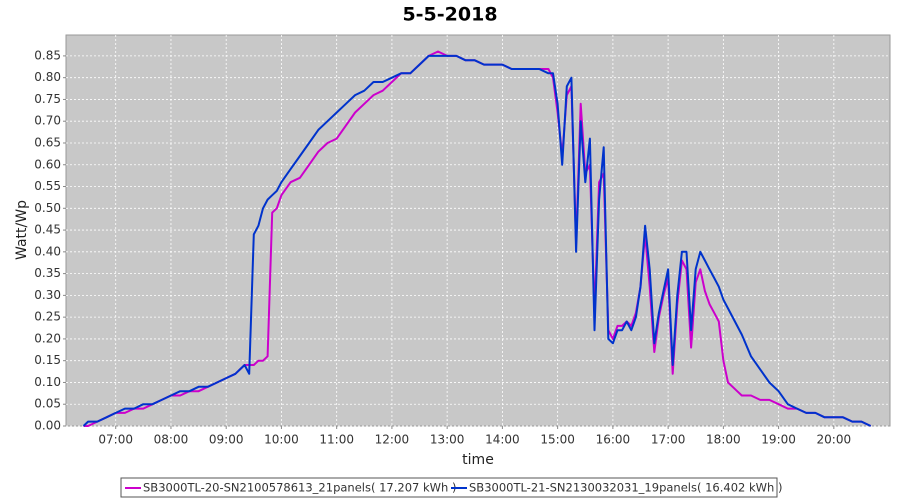 Image resolution: width=900 pixels, height=500 pixels. I want to click on y-tick-label: 0.10, so click(47, 382).